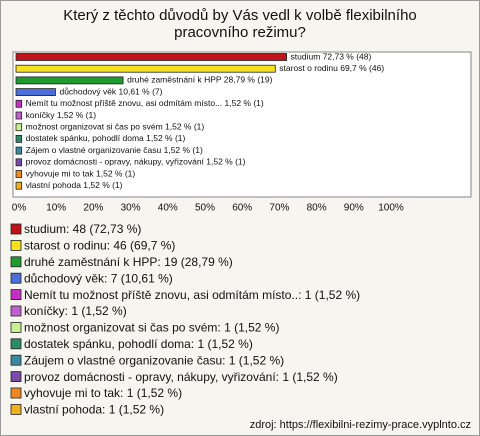 The height and width of the screenshot is (436, 480). Describe the element at coordinates (75, 311) in the screenshot. I see `legend-label: koníčky: 1 (1,52 %)` at that location.